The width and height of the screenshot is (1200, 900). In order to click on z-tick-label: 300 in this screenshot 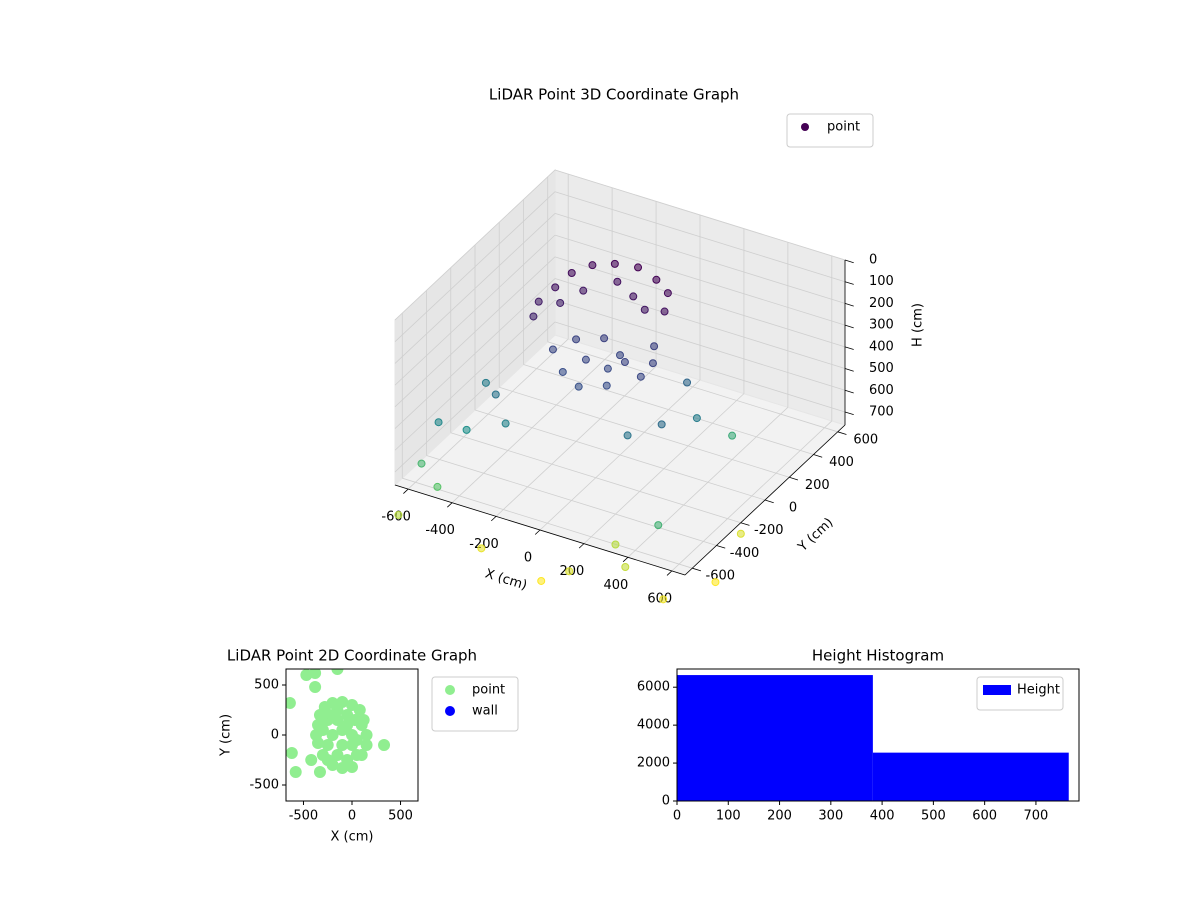, I will do `click(881, 325)`.